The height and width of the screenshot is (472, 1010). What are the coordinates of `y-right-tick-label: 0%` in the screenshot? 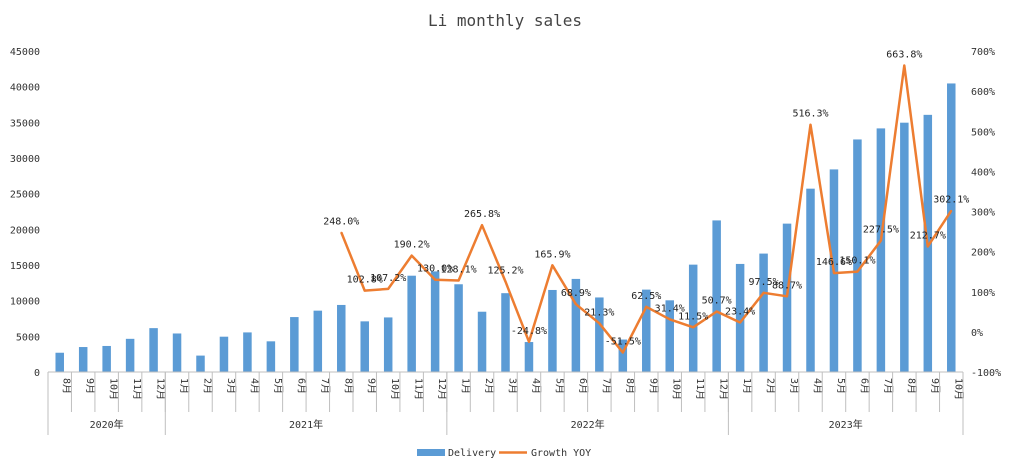 It's located at (977, 333).